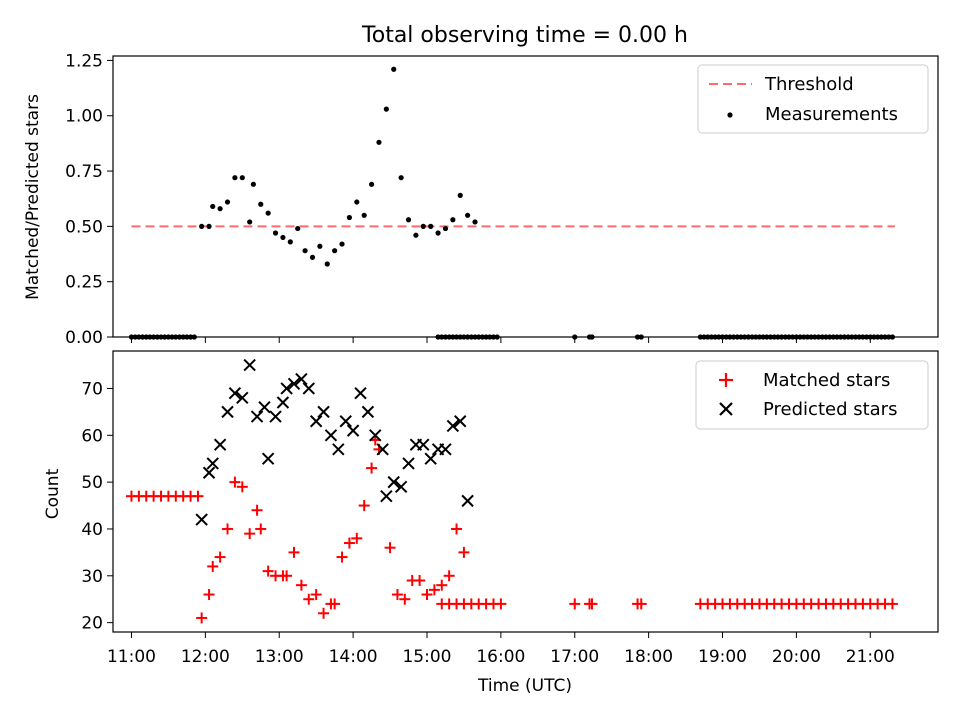  What do you see at coordinates (92, 530) in the screenshot?
I see `bottom-y-tick-label: 40` at bounding box center [92, 530].